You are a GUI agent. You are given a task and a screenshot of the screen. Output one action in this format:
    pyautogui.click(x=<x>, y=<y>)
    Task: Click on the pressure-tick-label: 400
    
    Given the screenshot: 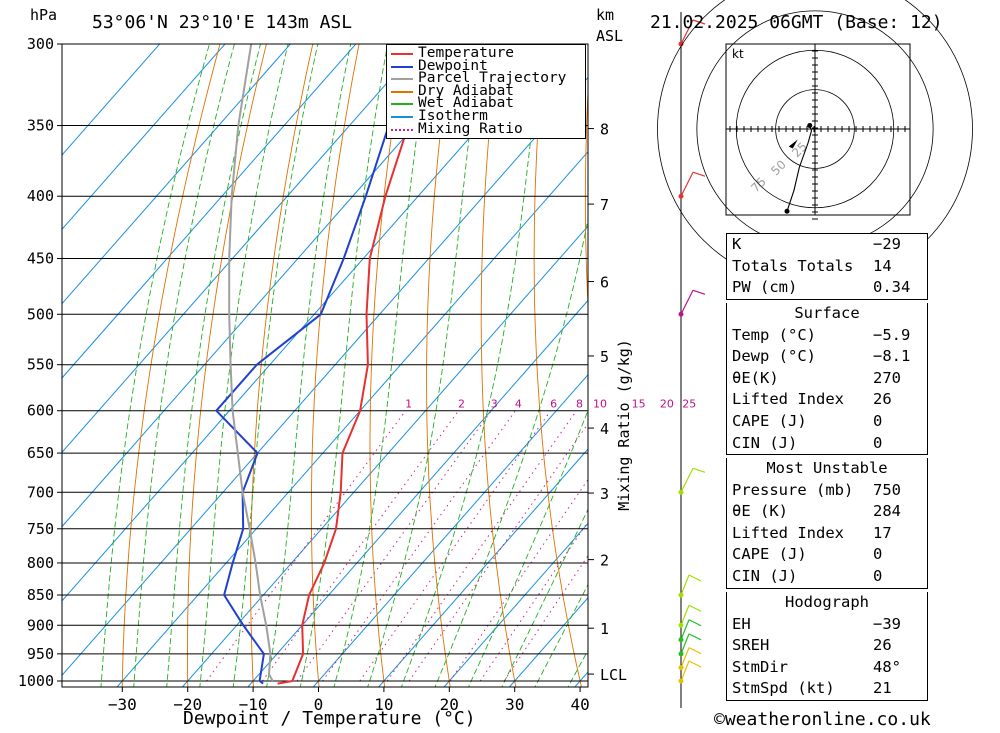 What is the action you would take?
    pyautogui.click(x=40, y=196)
    